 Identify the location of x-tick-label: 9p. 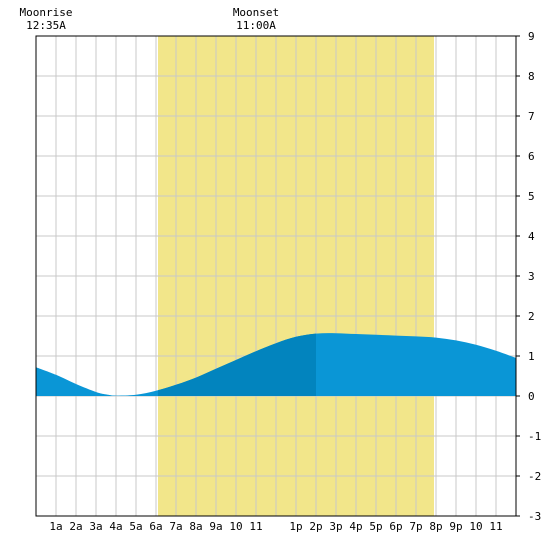
(455, 526).